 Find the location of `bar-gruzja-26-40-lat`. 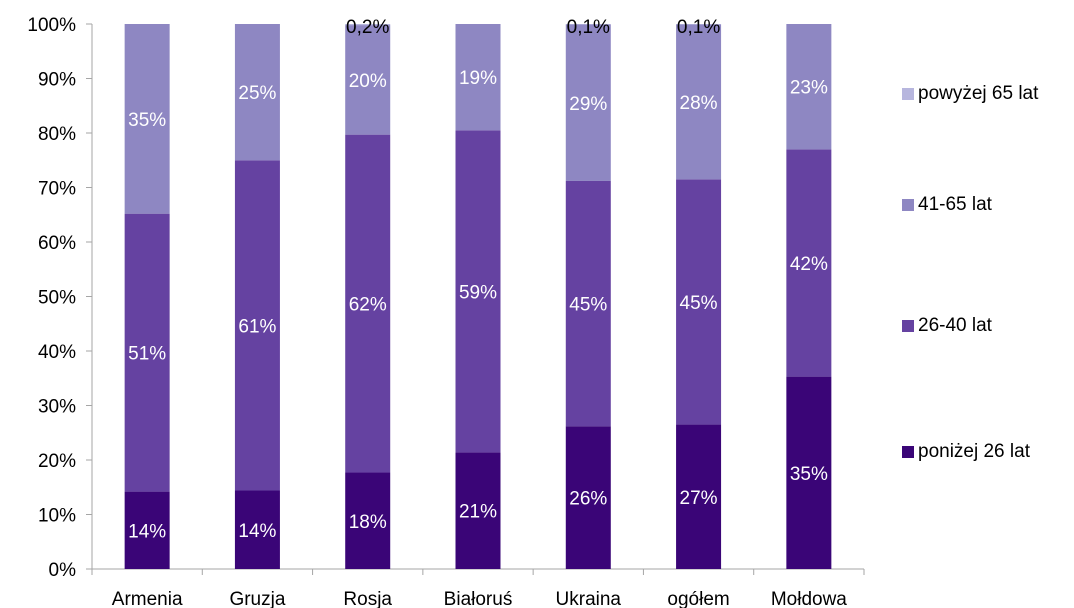

bar-gruzja-26-40-lat is located at coordinates (257, 325).